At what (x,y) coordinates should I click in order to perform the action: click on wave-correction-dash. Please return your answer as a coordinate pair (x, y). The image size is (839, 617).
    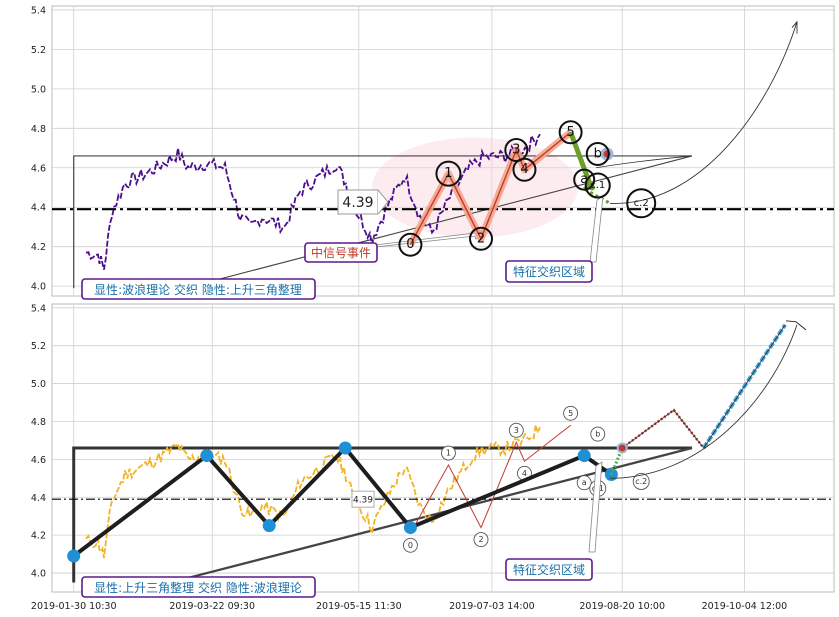
    Looking at the image, I should click on (597, 196).